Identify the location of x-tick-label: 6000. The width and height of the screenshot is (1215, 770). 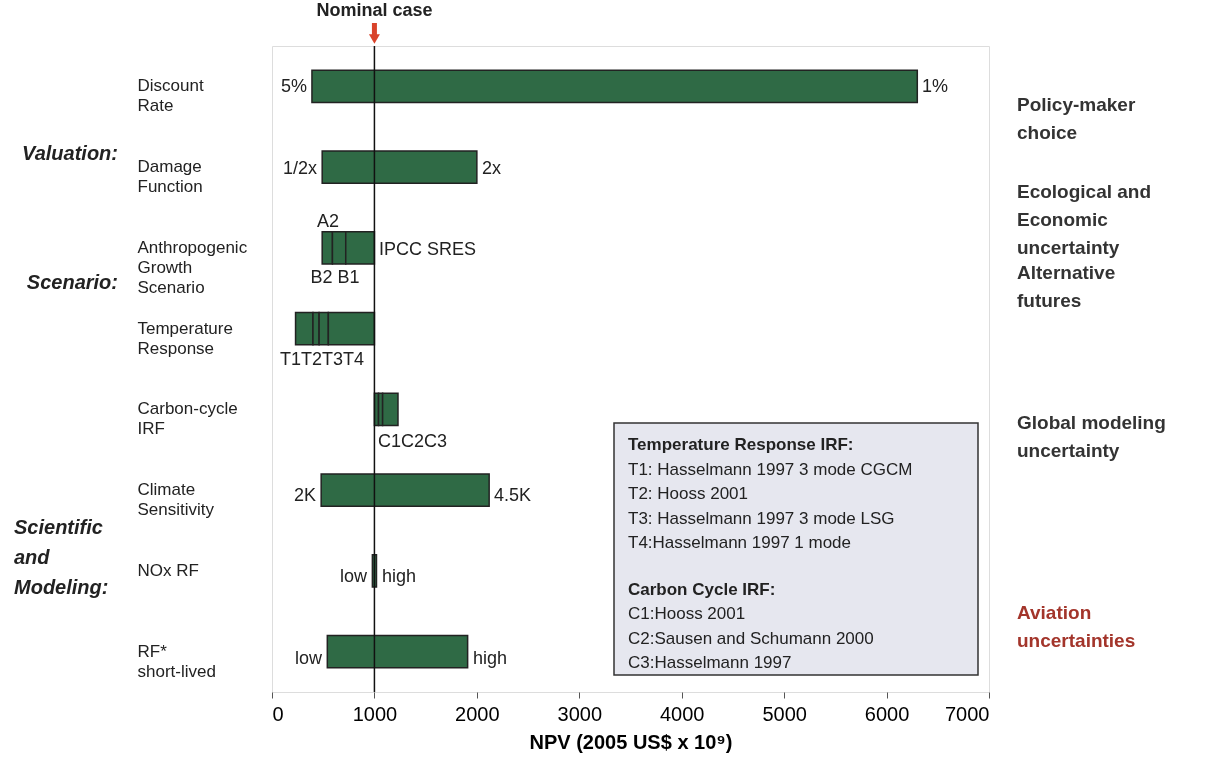
(887, 713).